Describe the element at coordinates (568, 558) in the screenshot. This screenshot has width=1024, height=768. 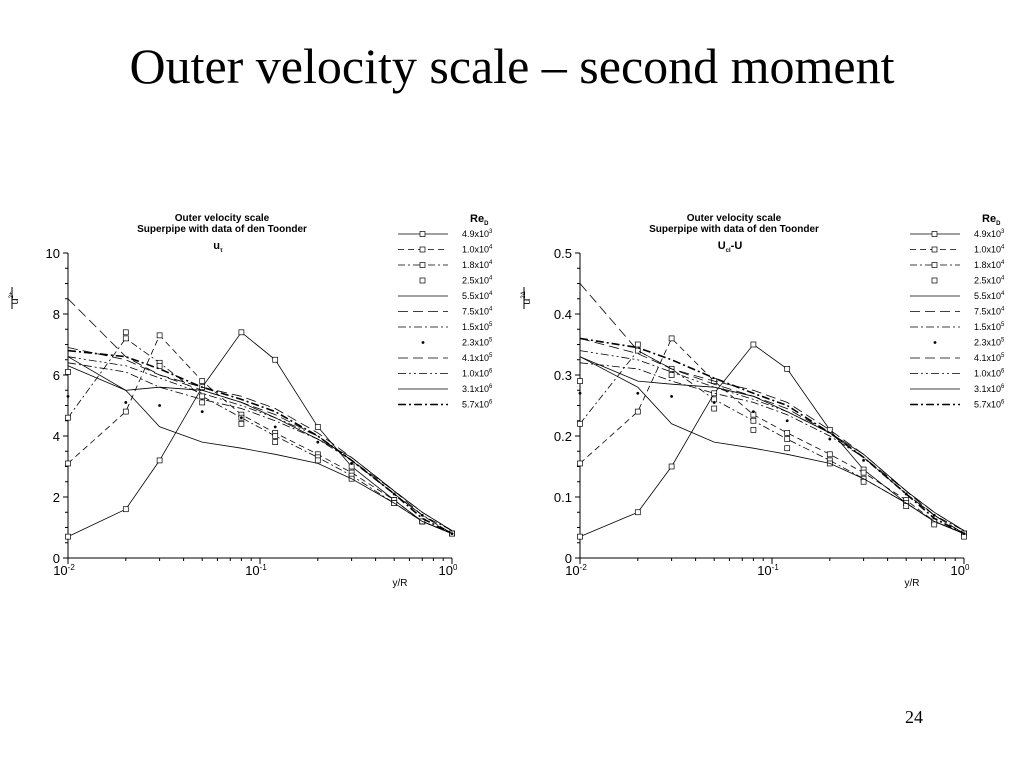
I see `y-tick-label: 0` at that location.